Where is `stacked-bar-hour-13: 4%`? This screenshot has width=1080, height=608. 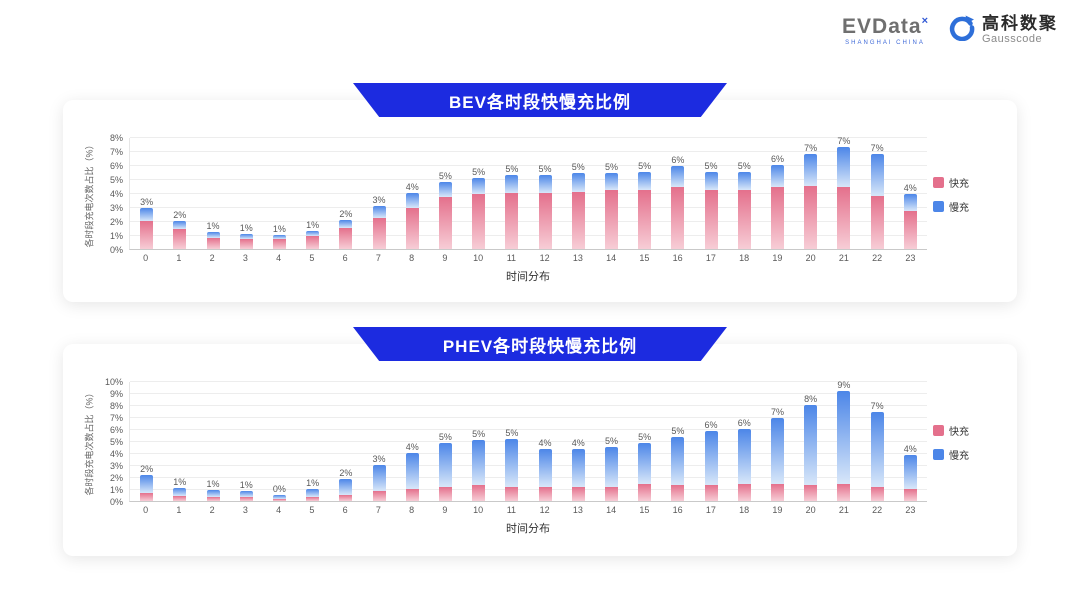 stacked-bar-hour-13: 4% is located at coordinates (578, 441).